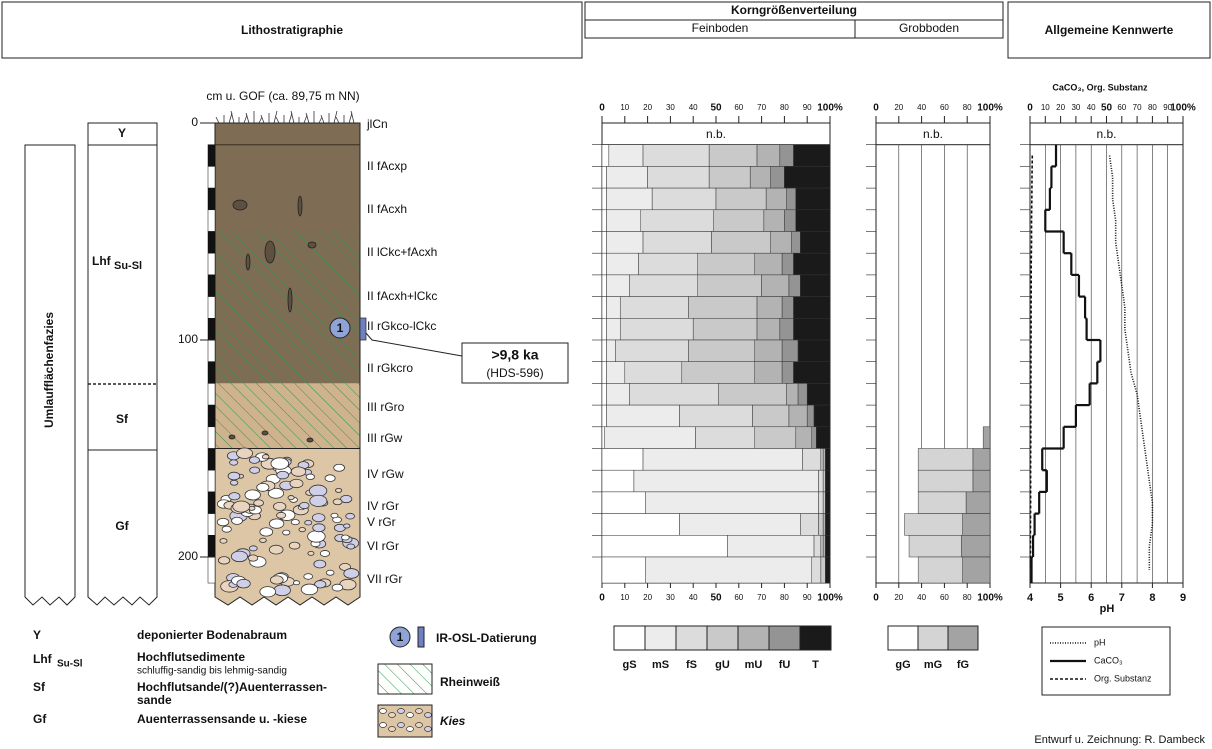 Image resolution: width=1212 pixels, height=749 pixels. What do you see at coordinates (1030, 108) in the screenshot?
I see `x-tick-label: 0` at bounding box center [1030, 108].